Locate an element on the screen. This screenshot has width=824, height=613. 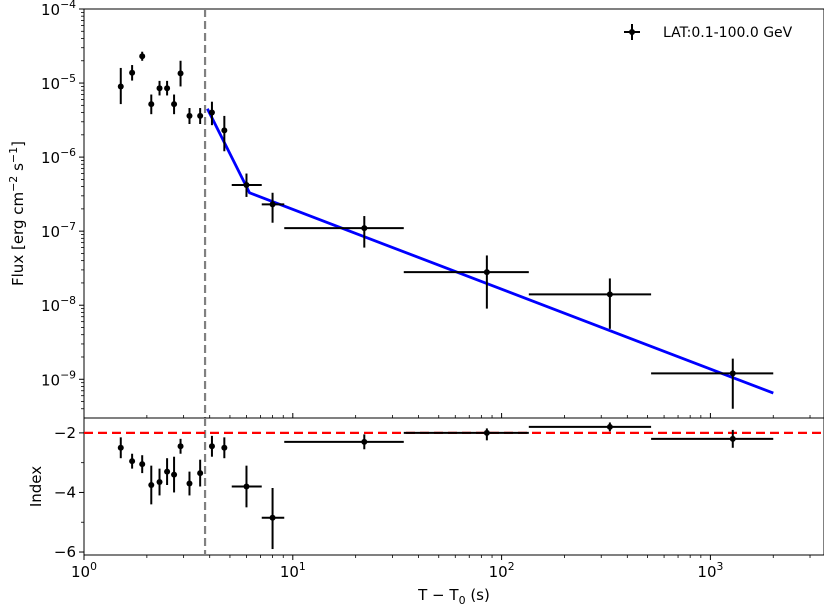
flux-axis-label: Flux [erg cm−2 s−1] is located at coordinates (17, 213).